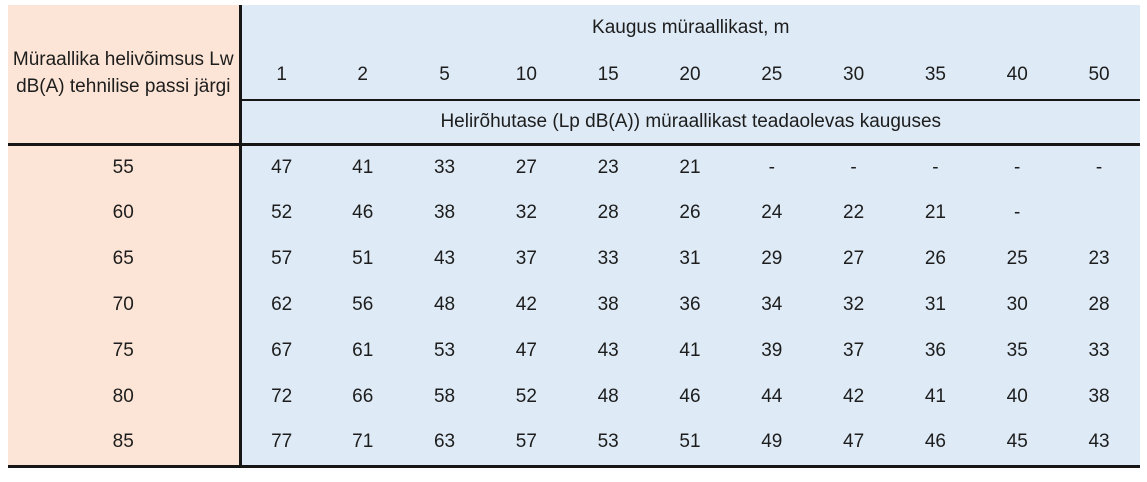 This screenshot has height=482, width=1147. Describe the element at coordinates (526, 75) in the screenshot. I see `distance-col-header: 10` at that location.